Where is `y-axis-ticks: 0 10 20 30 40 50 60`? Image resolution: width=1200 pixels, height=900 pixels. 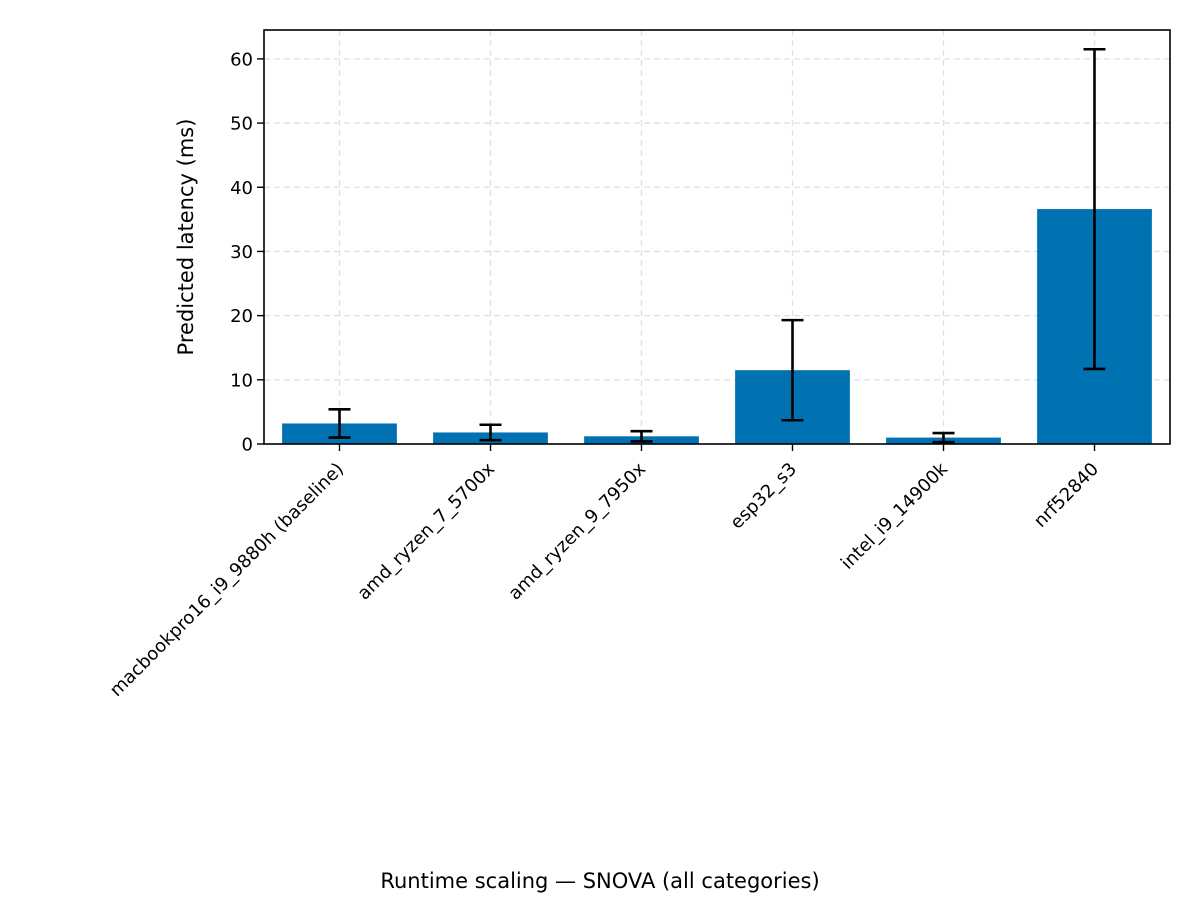
y-axis-ticks: 0 10 20 30 40 50 60 is located at coordinates (247, 252).